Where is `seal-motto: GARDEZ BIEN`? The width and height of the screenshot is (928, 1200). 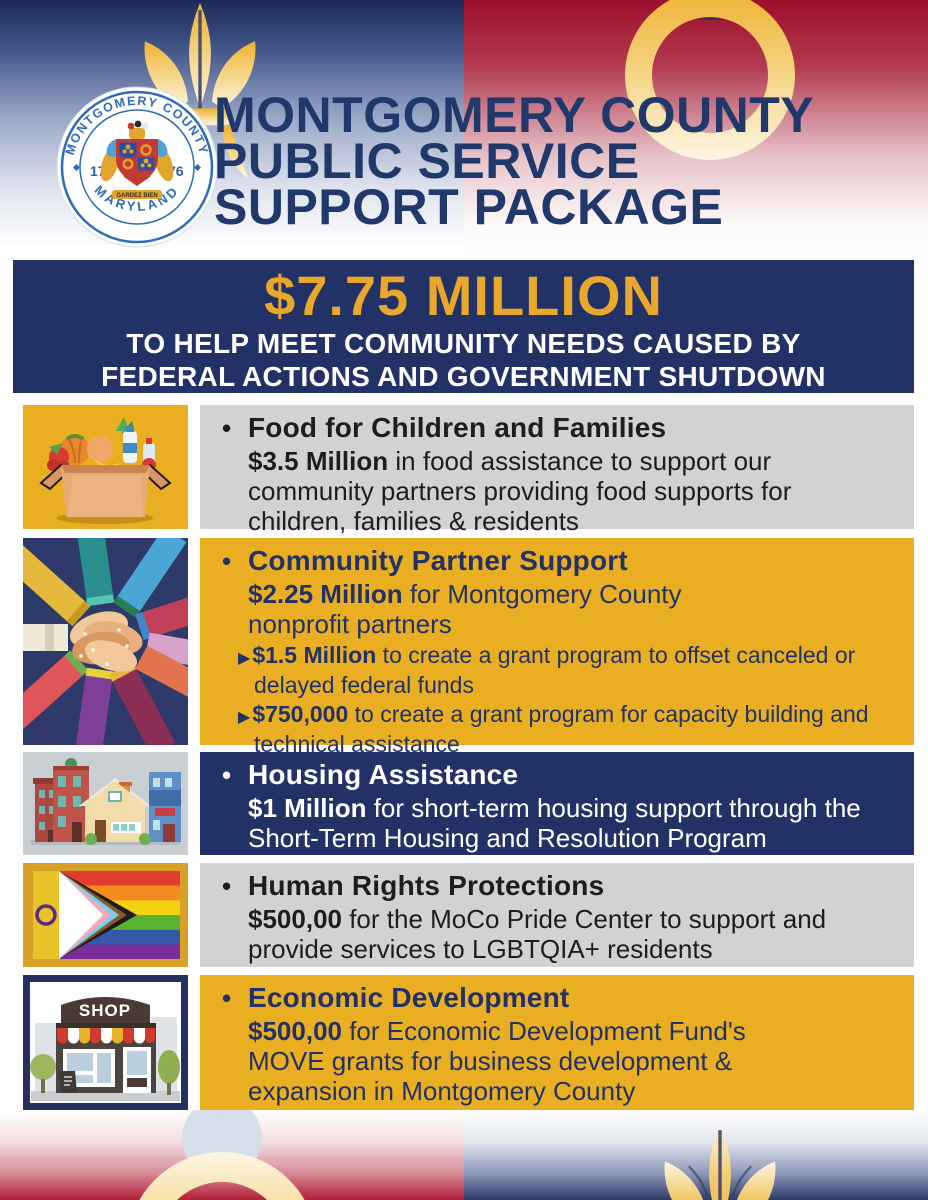 seal-motto: GARDEZ BIEN is located at coordinates (136, 196).